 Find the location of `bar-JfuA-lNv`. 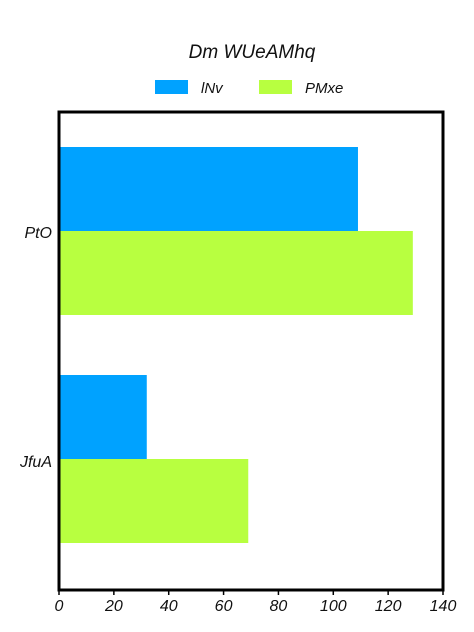

bar-JfuA-lNv is located at coordinates (103, 417).